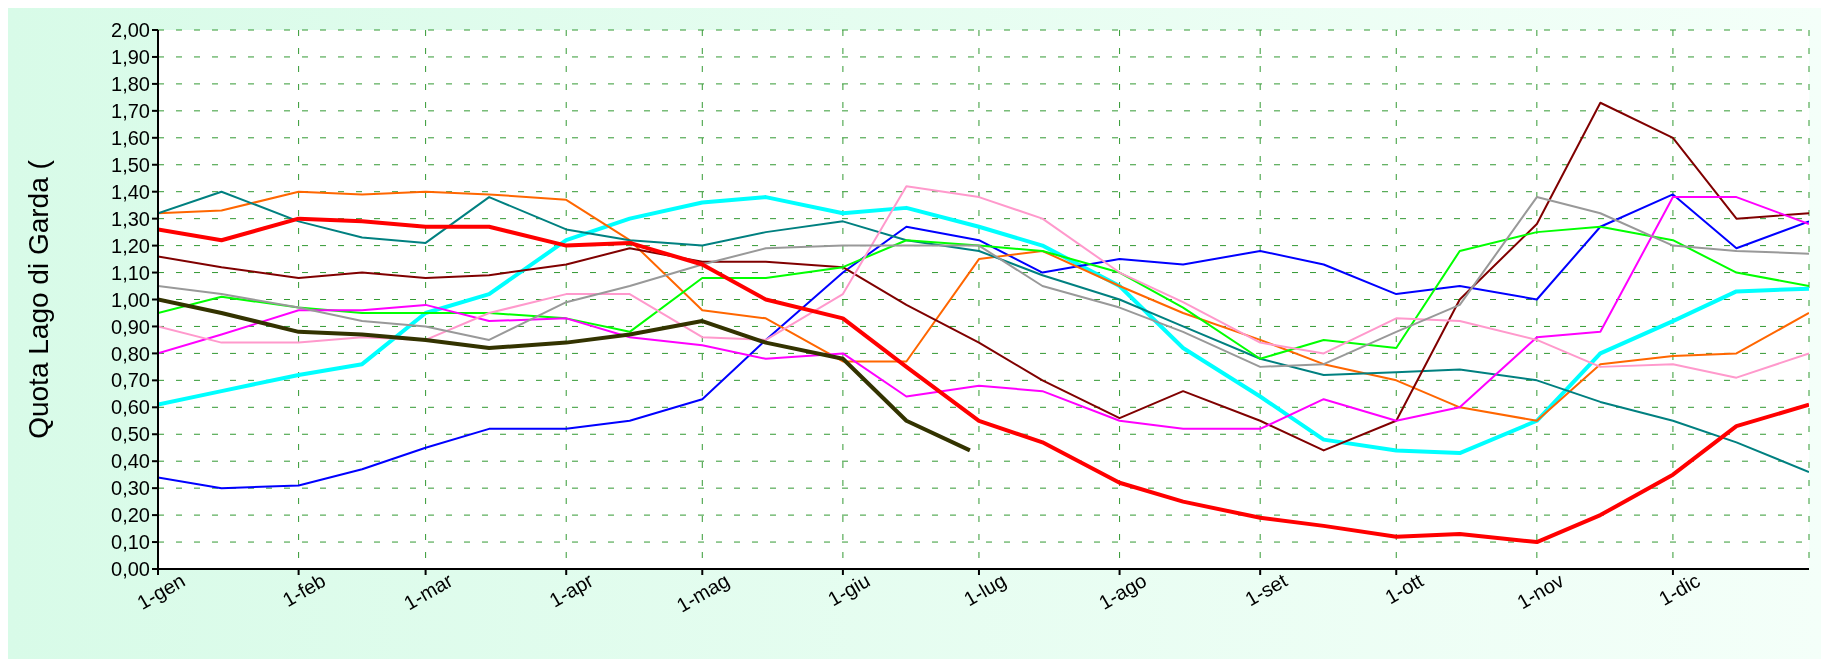 The image size is (1829, 667). I want to click on x-tick-label: 1-set, so click(1266, 589).